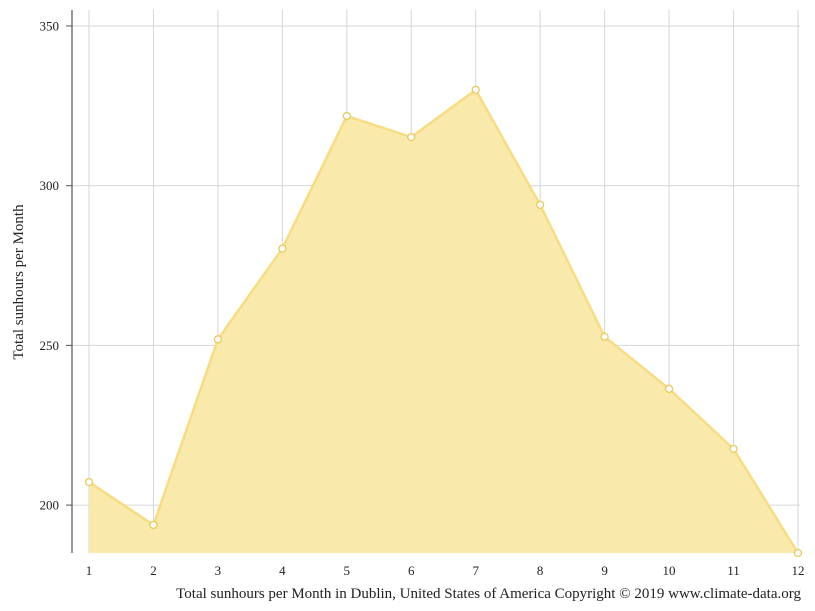 This screenshot has height=611, width=815. I want to click on x-tick-label: 10, so click(669, 570).